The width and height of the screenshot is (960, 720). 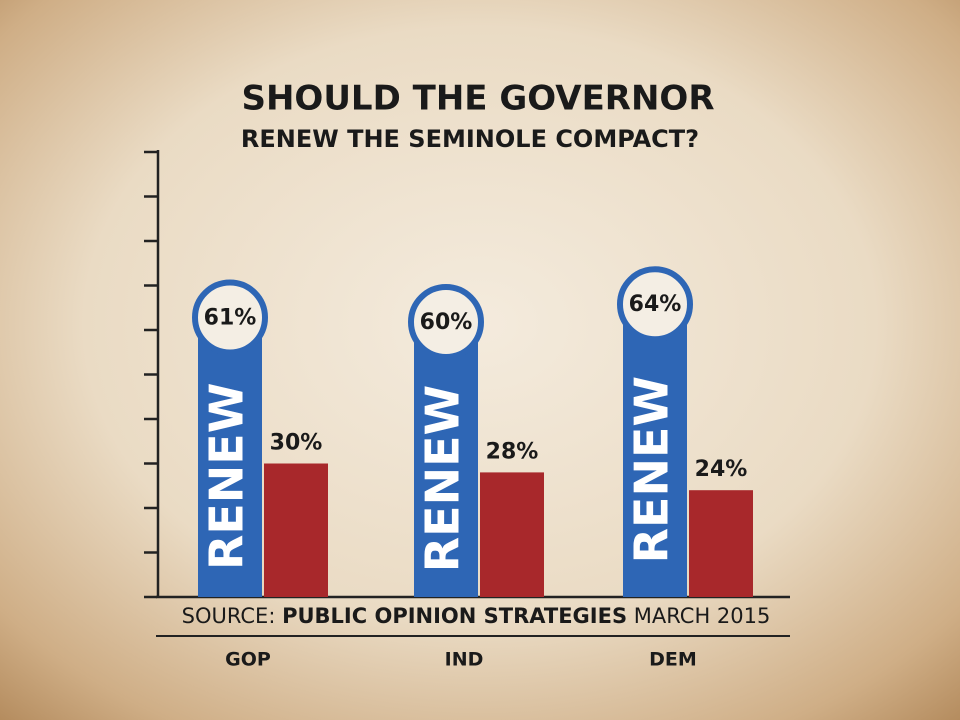 I want to click on value-label: 60%, so click(x=446, y=322).